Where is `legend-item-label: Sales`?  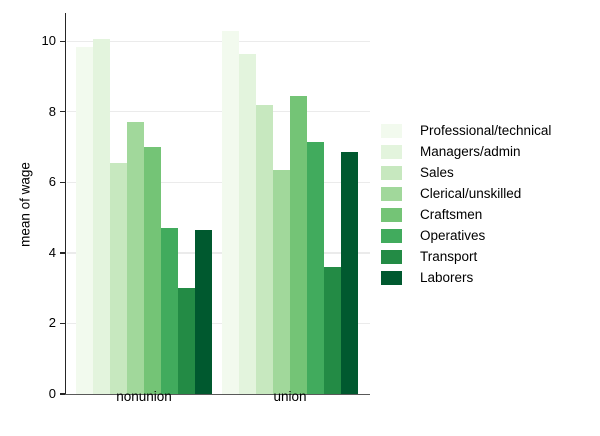 legend-item-label: Sales is located at coordinates (437, 172).